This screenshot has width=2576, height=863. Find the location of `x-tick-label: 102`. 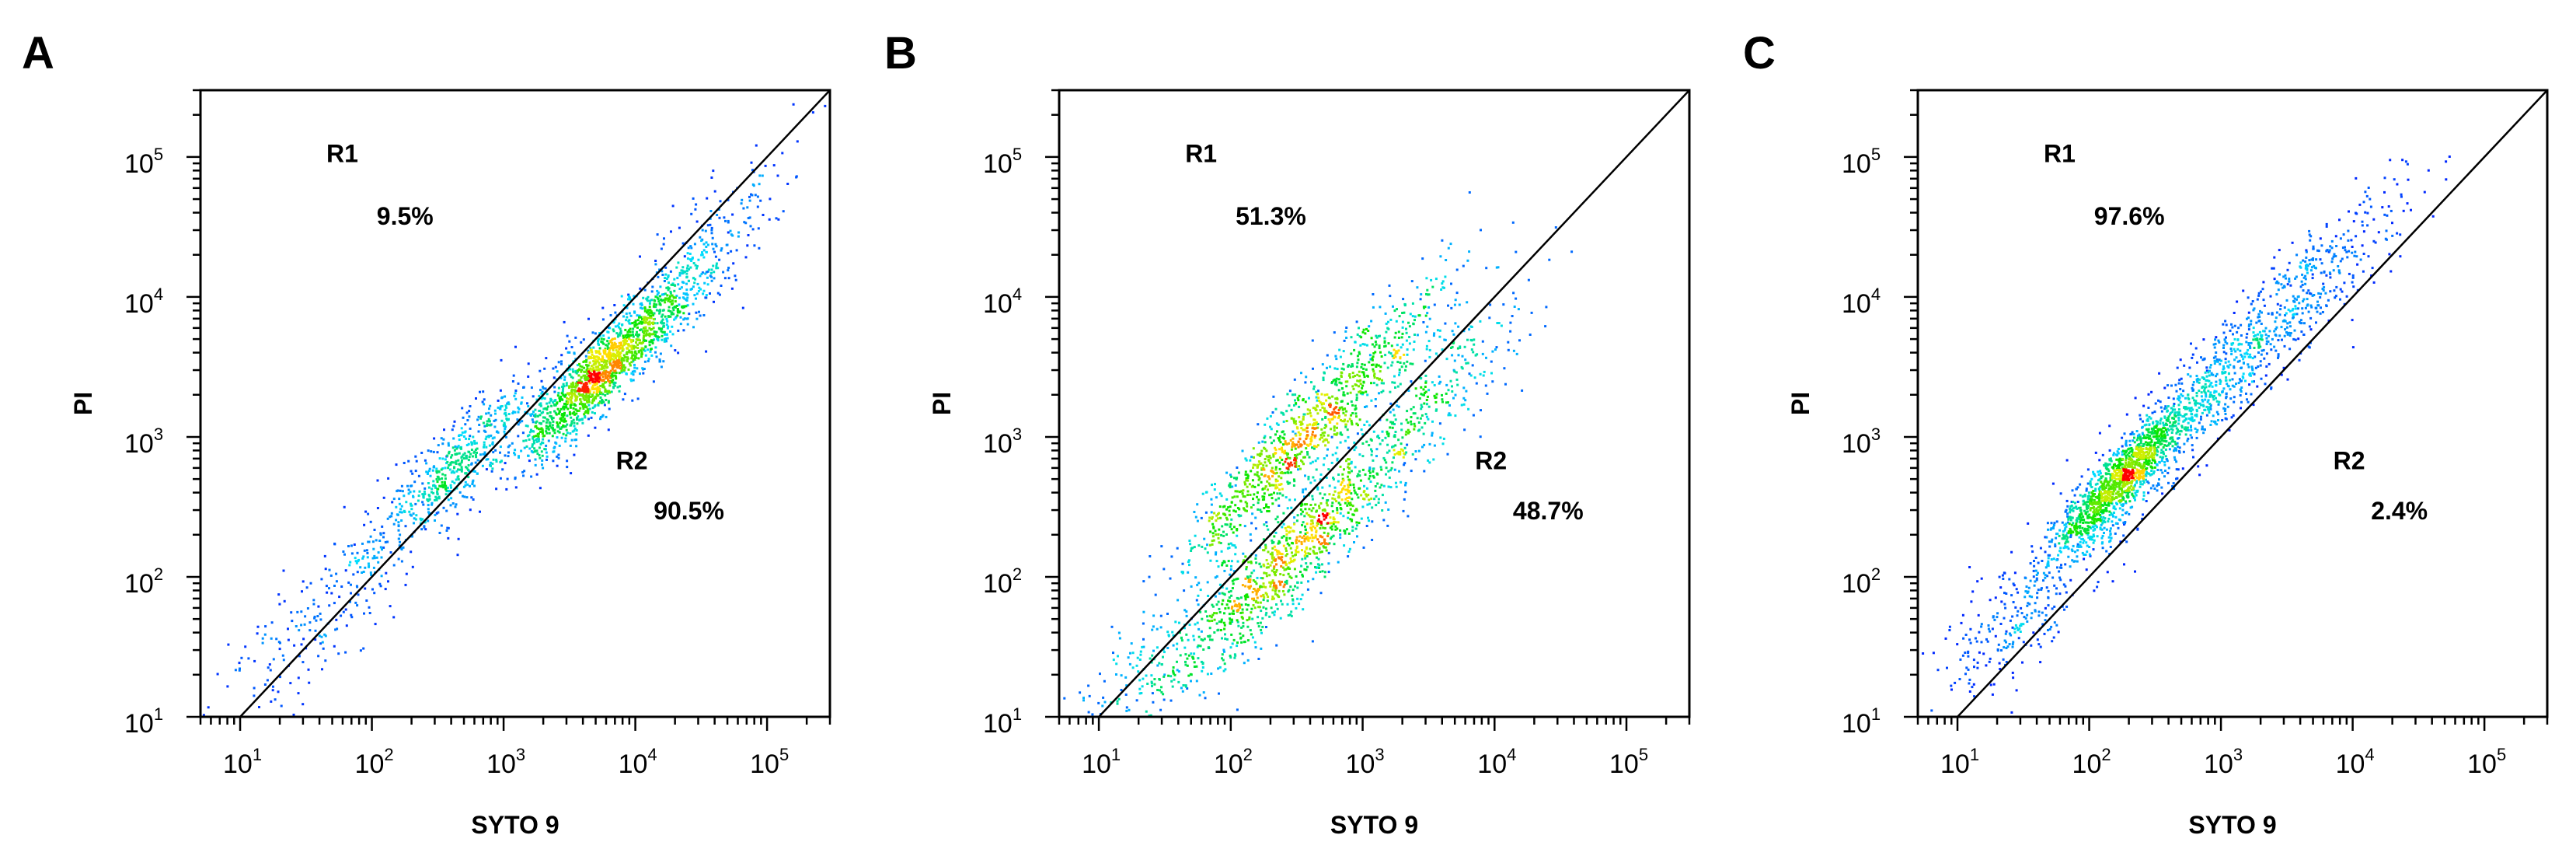

x-tick-label: 102 is located at coordinates (374, 762).